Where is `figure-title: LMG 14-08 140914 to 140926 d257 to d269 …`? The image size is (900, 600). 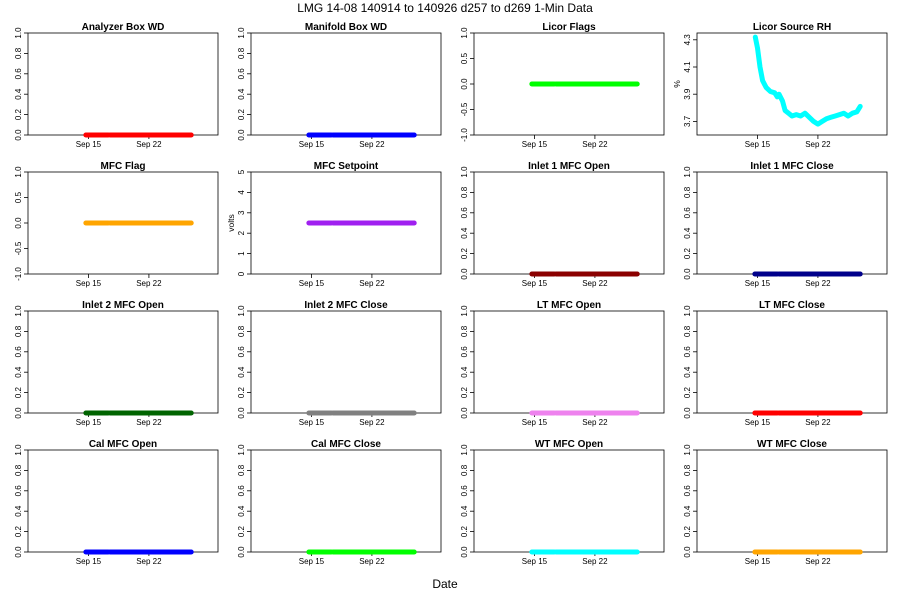
figure-title: LMG 14-08 140914 to 140926 d257 to d269 … is located at coordinates (445, 8).